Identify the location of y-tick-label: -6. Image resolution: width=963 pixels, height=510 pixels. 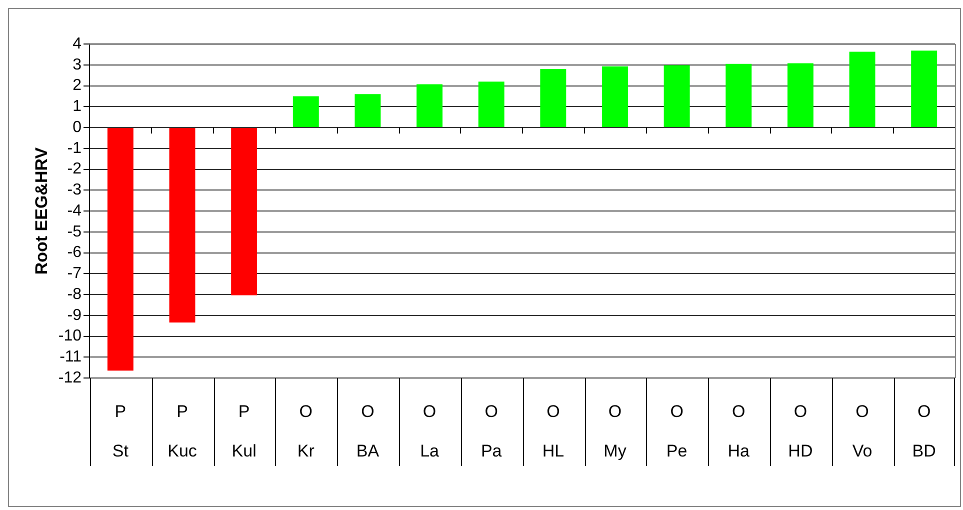
(74, 253).